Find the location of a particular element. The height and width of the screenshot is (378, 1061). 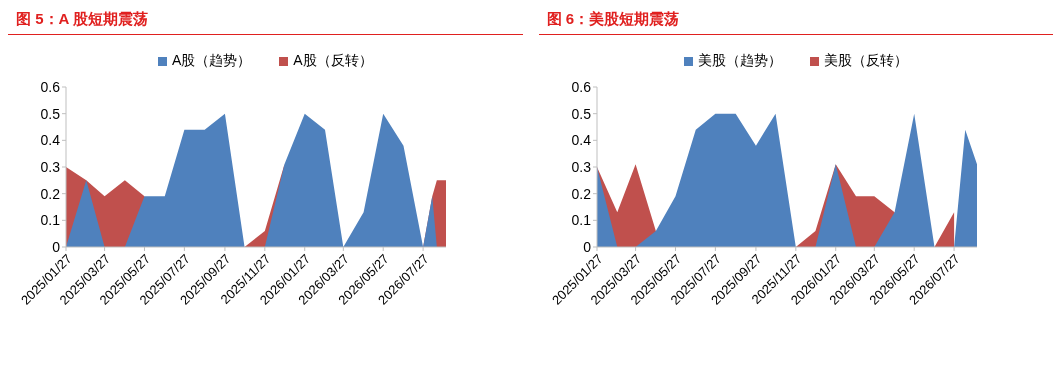

legend-label: 美股（趋势） is located at coordinates (739, 61).